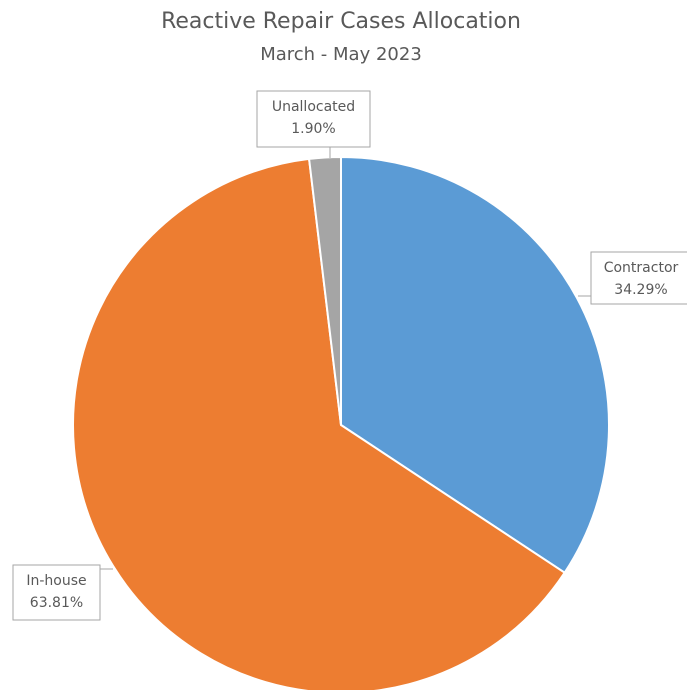 This screenshot has height=690, width=687. I want to click on callout: In-house 63.81%, so click(62, 592).